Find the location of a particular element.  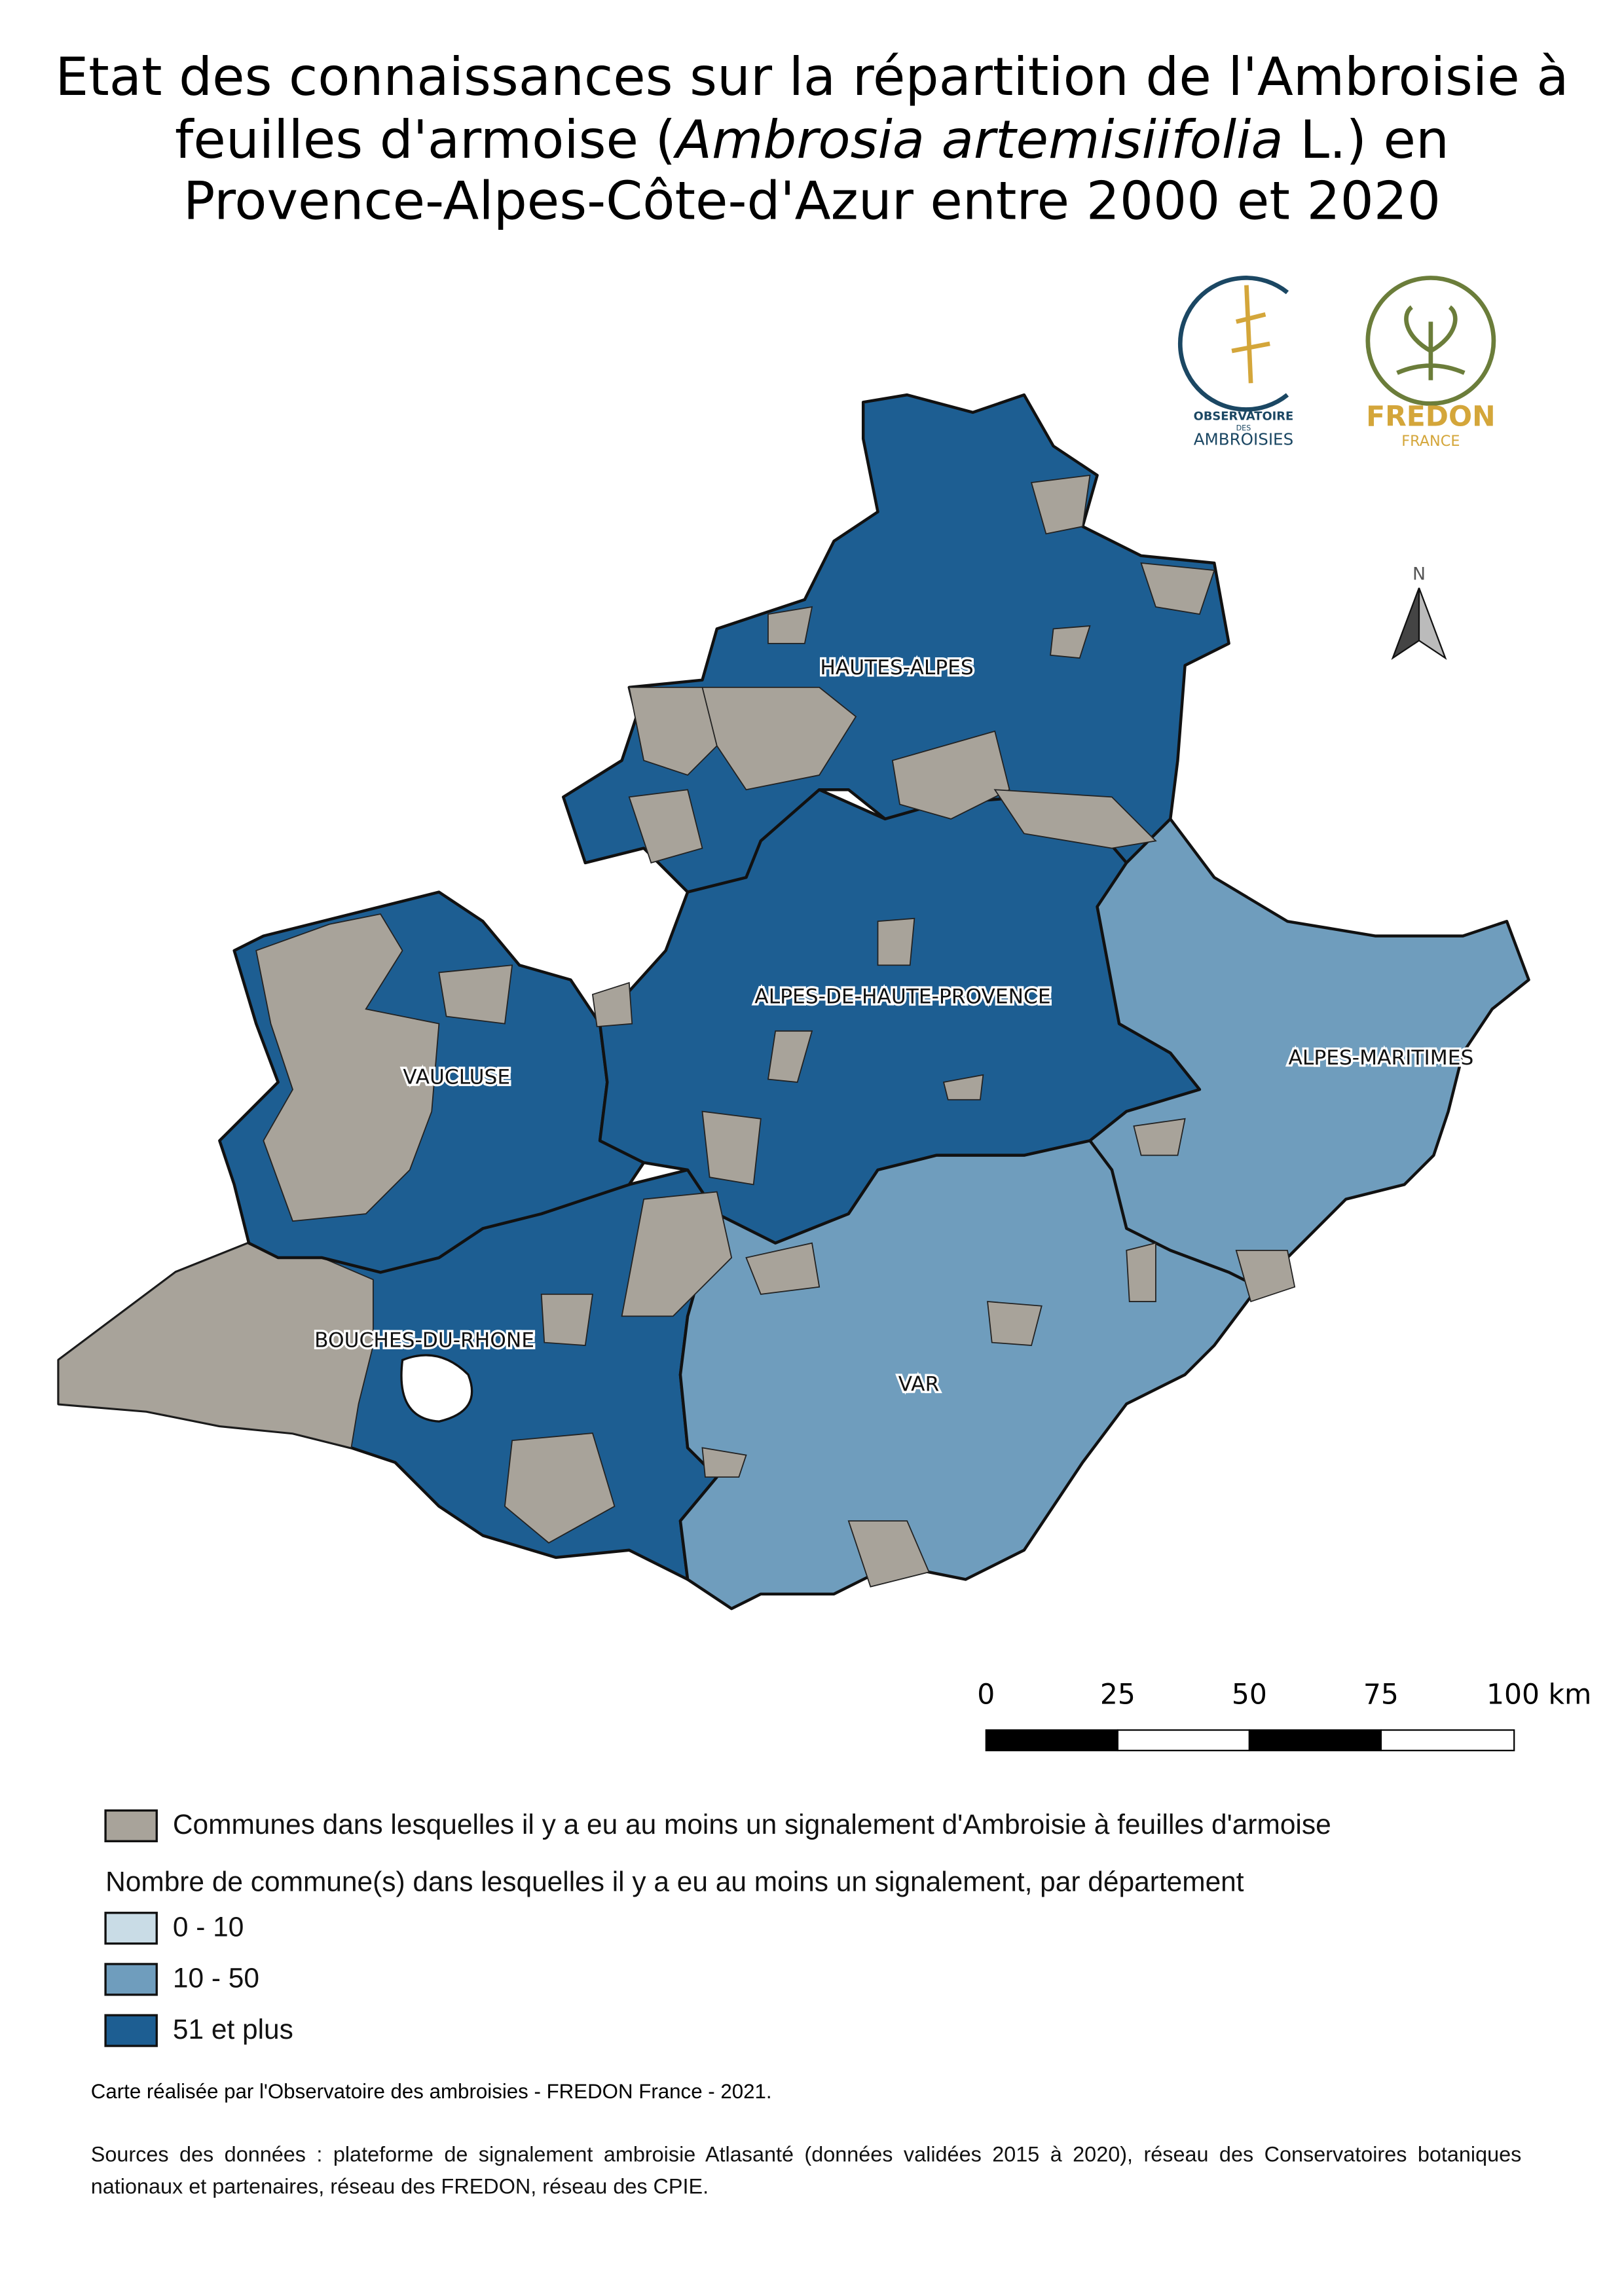

title-italic: Ambrosia artemisiifolia is located at coordinates (978, 139).